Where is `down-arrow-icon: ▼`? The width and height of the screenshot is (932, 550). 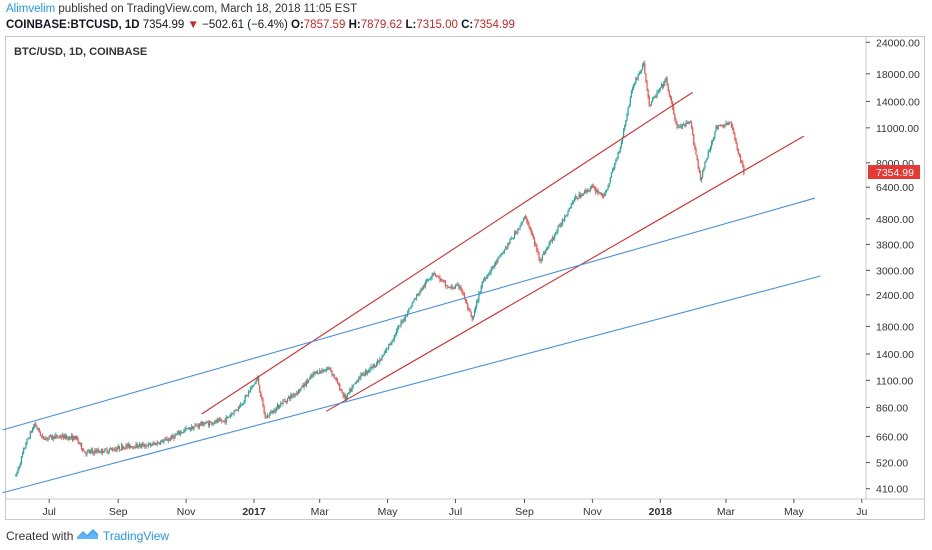 down-arrow-icon: ▼ is located at coordinates (193, 25).